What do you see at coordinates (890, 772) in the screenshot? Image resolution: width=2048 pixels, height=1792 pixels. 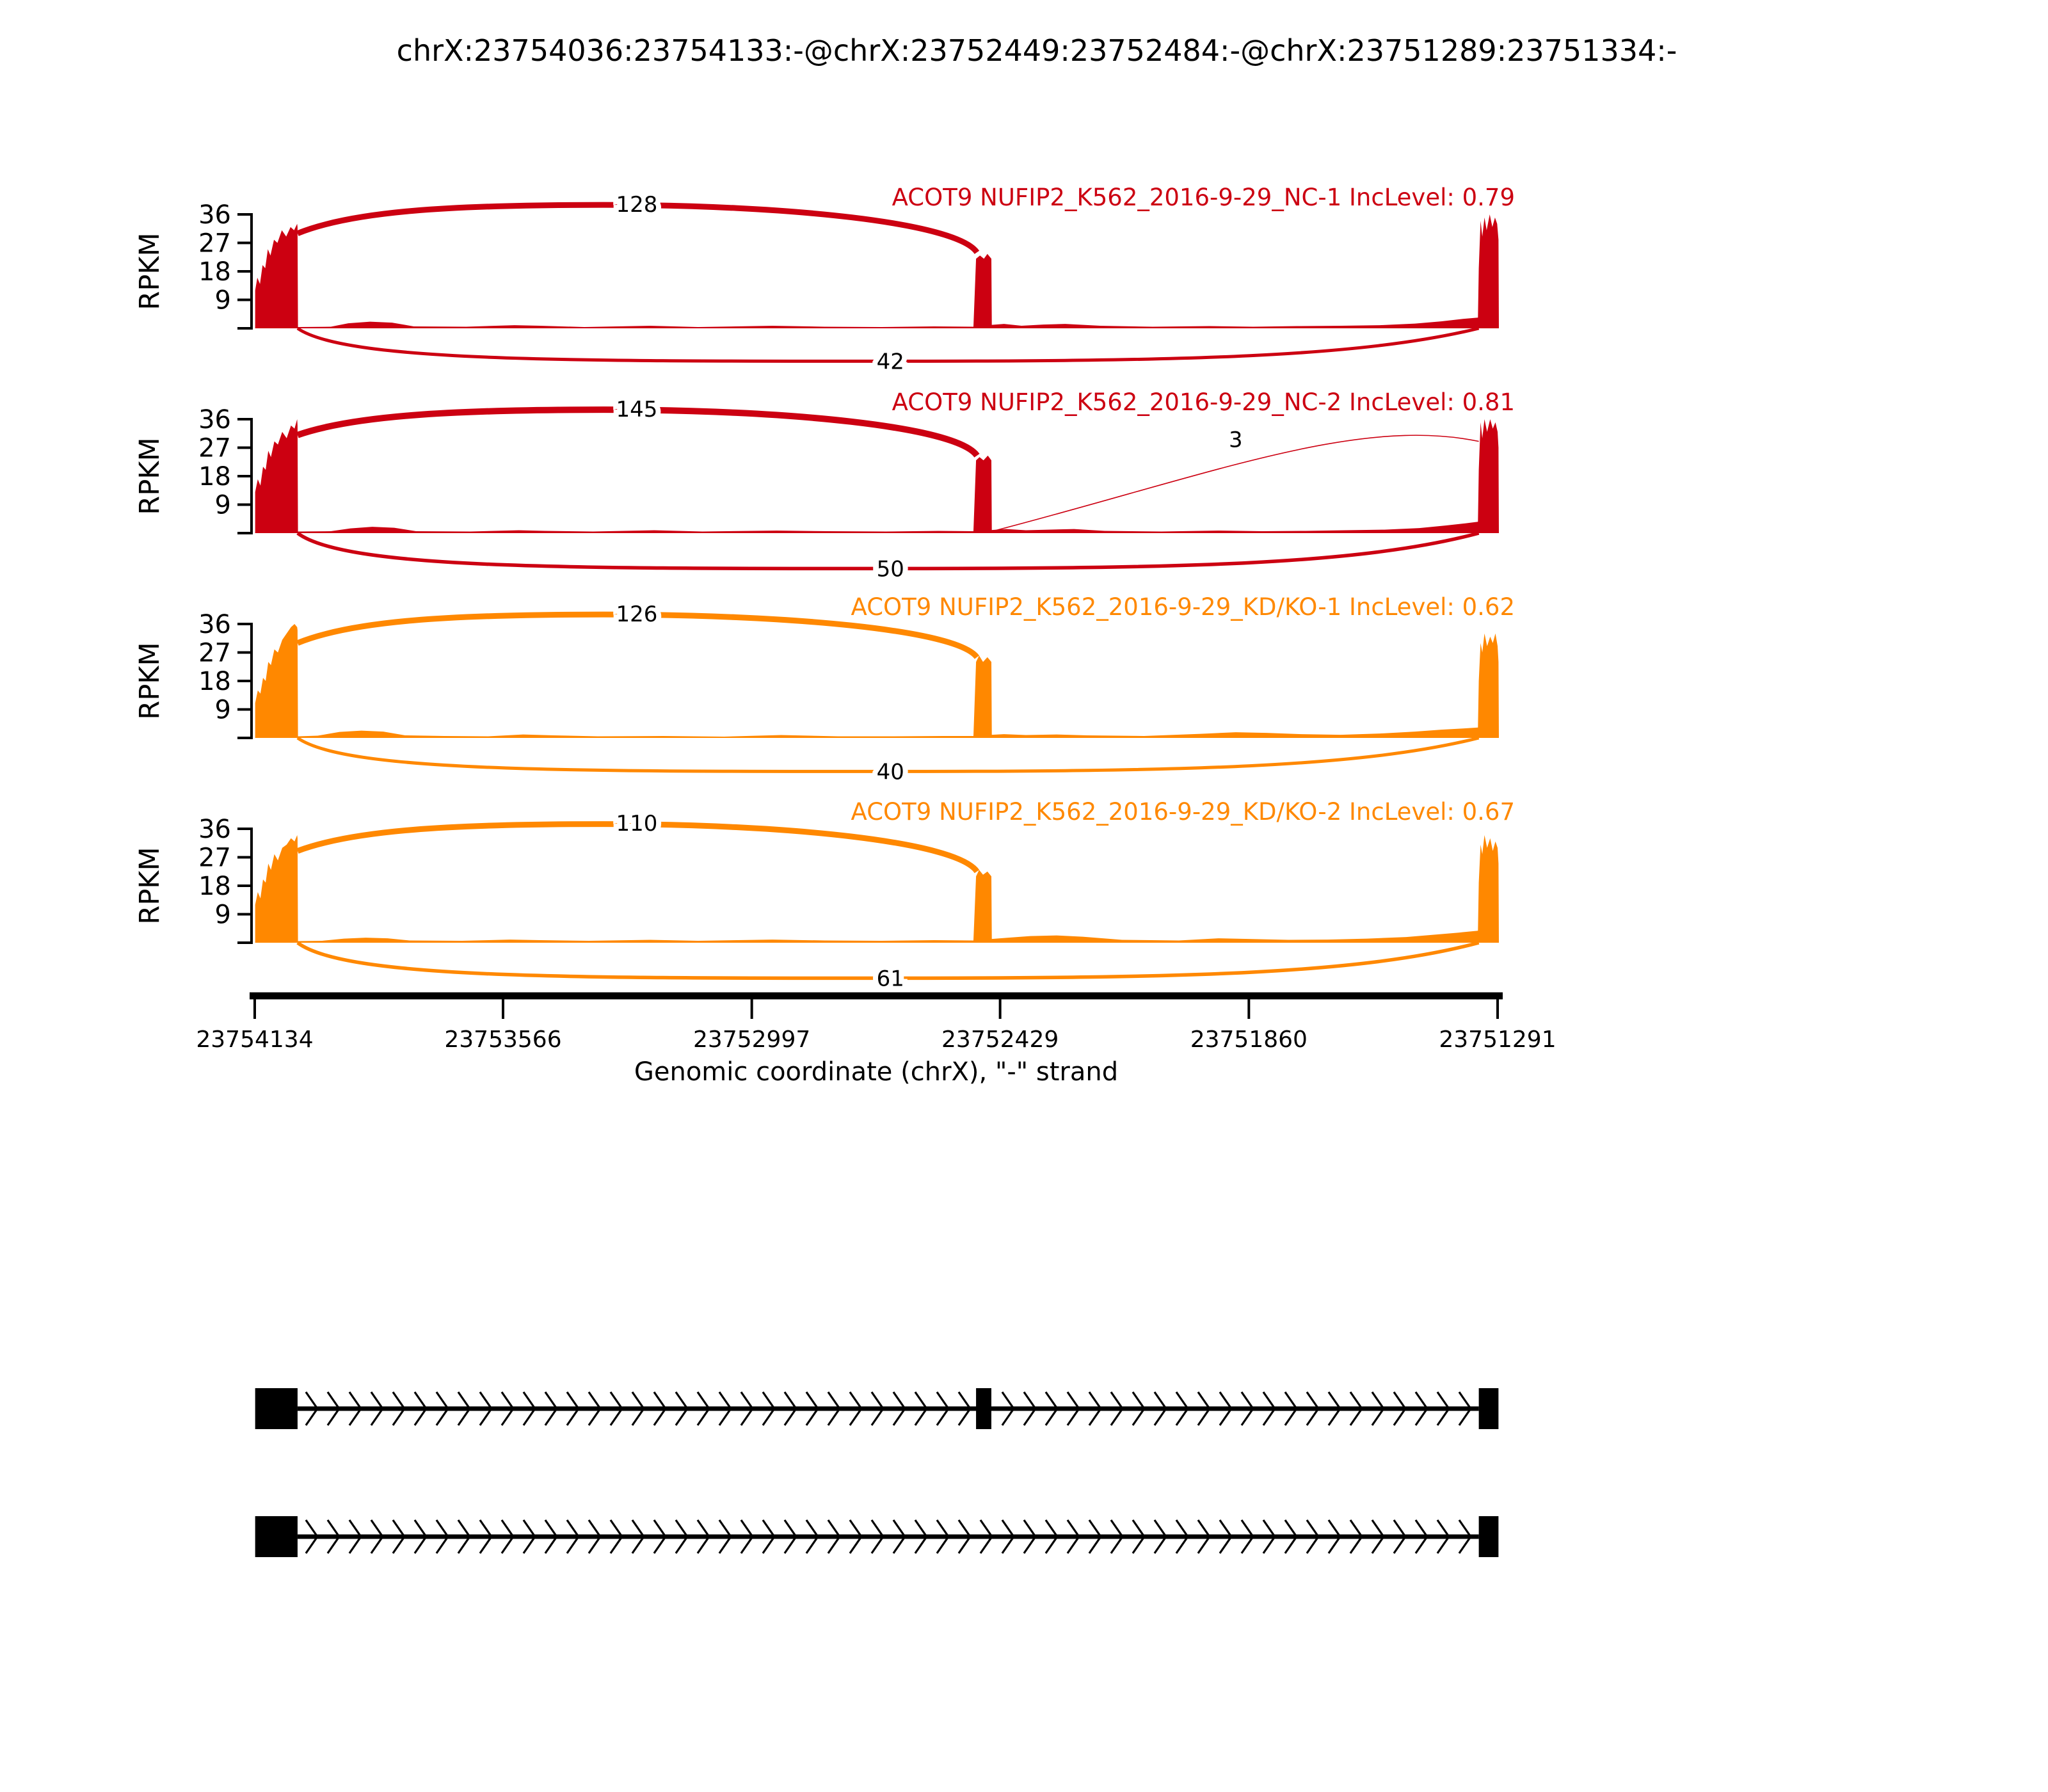 I see `junction-count-label: 40` at bounding box center [890, 772].